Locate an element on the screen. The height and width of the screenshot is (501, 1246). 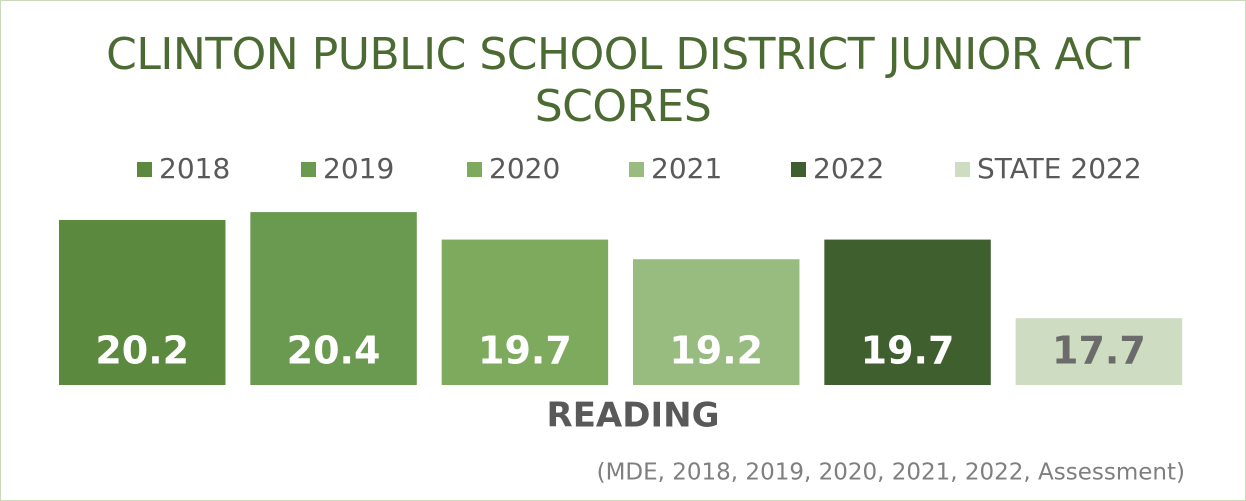
value-label: 17.7 is located at coordinates (1099, 351).